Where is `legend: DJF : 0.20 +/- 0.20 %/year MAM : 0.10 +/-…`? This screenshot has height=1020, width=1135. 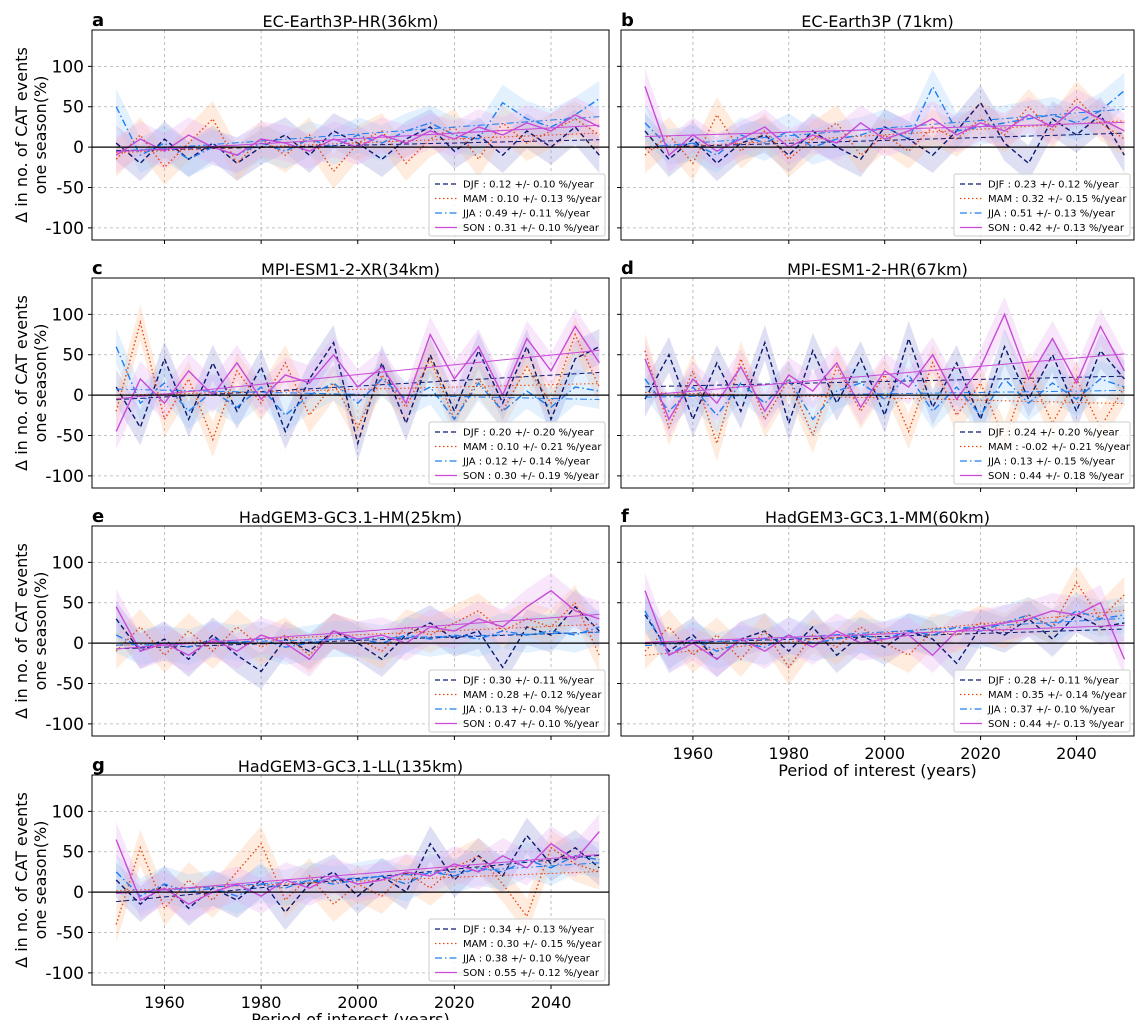
legend: DJF : 0.20 +/- 0.20 %/year MAM : 0.10 +/-… is located at coordinates (517, 453).